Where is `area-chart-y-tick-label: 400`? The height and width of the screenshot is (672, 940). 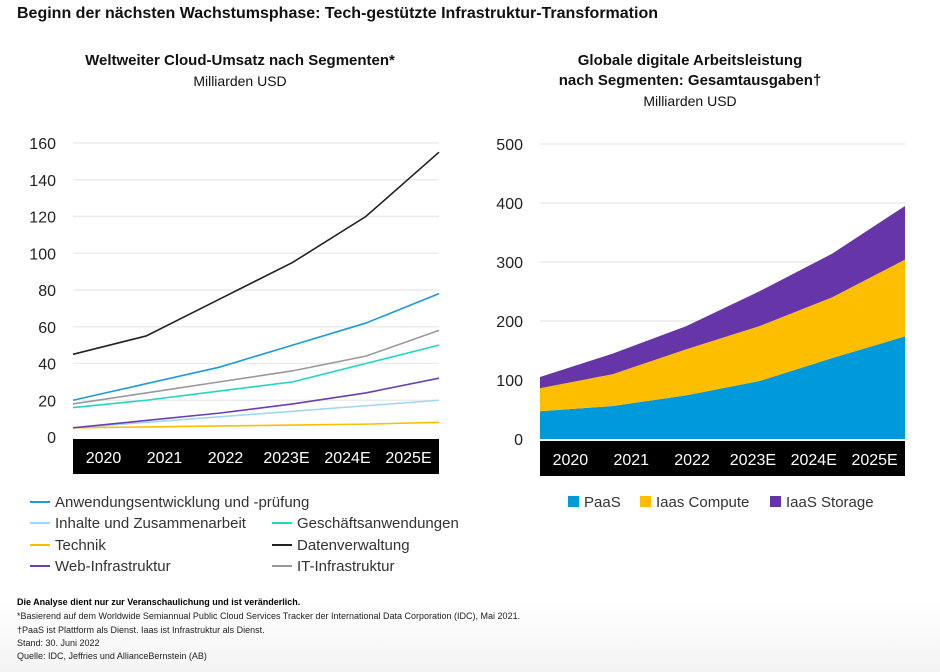 area-chart-y-tick-label: 400 is located at coordinates (509, 204).